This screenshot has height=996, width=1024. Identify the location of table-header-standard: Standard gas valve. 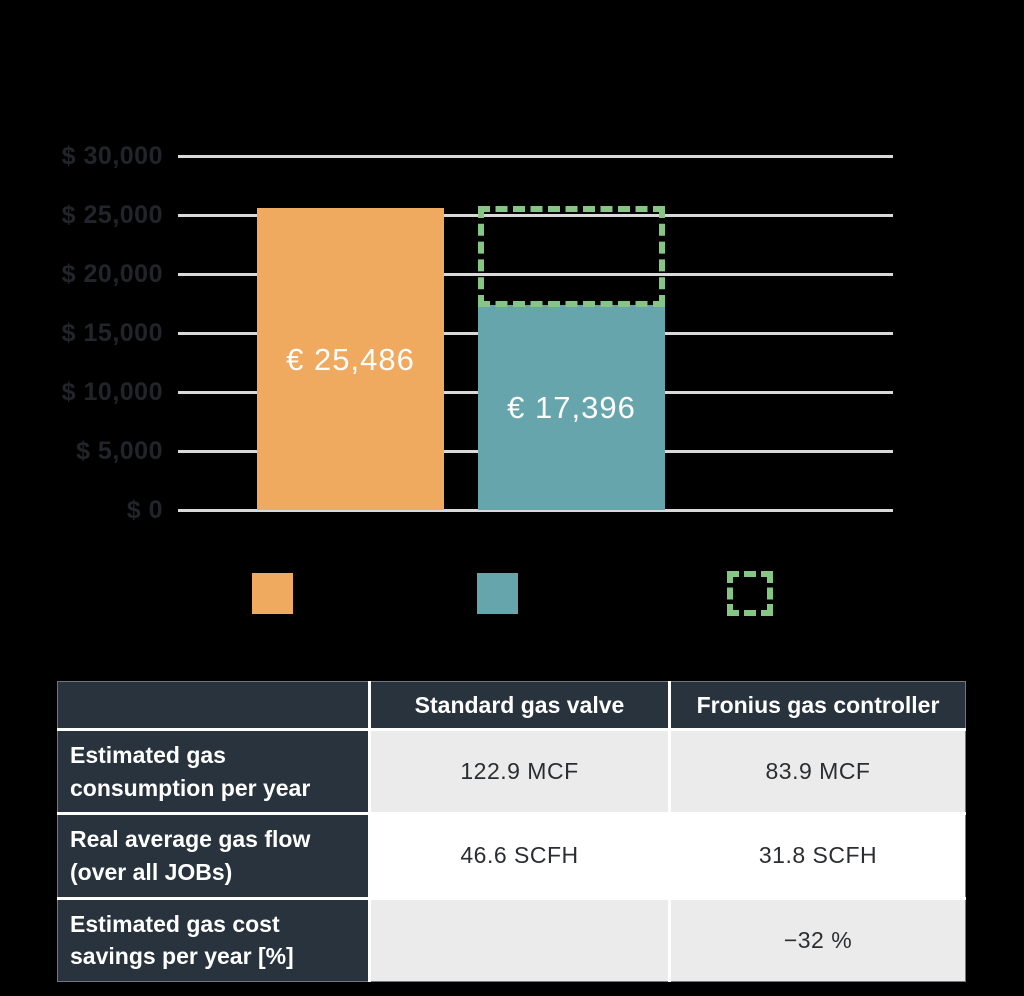
(520, 706).